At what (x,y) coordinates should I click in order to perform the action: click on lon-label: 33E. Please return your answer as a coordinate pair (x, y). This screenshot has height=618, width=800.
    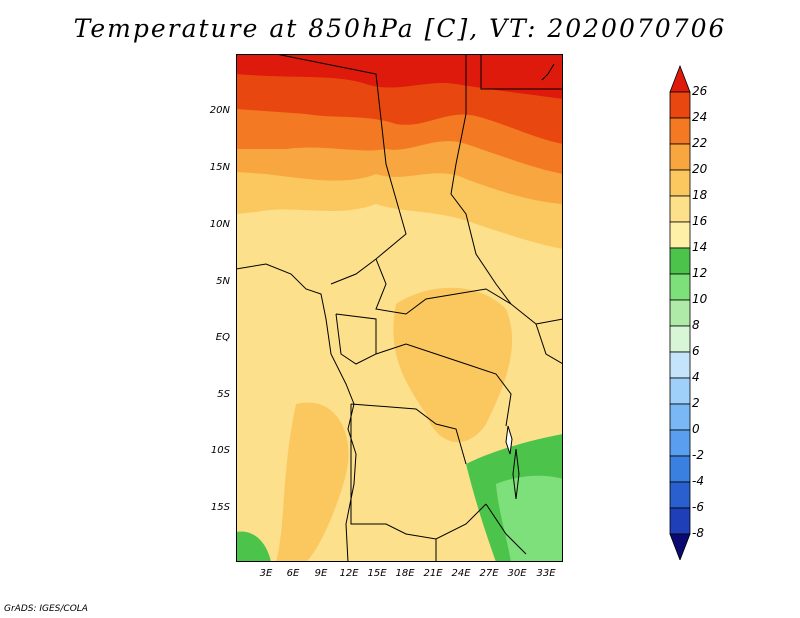
    Looking at the image, I should click on (546, 573).